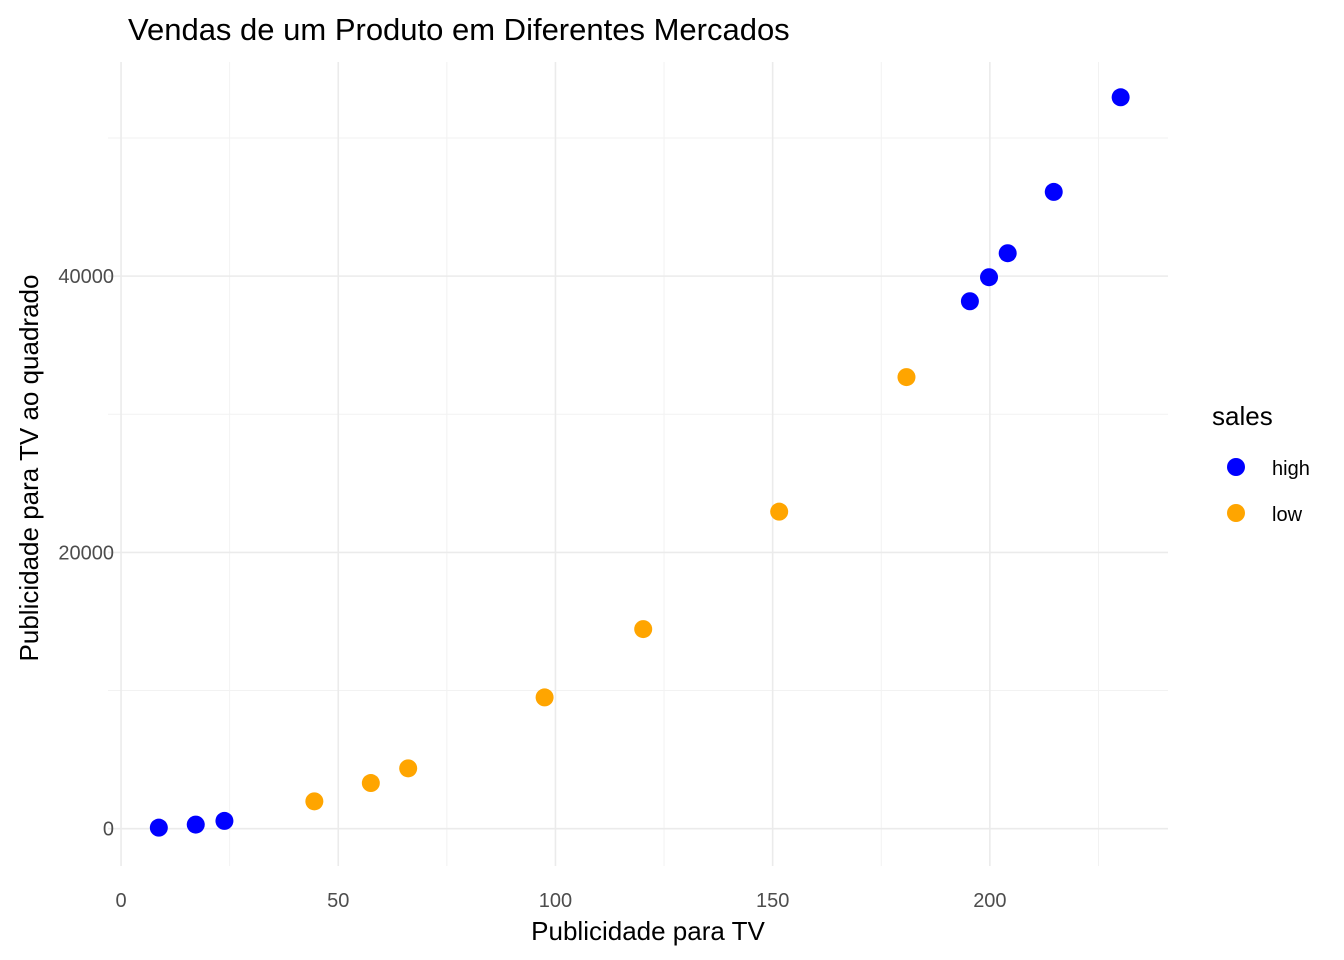  Describe the element at coordinates (120, 901) in the screenshot. I see `x-tick-label: 0` at that location.